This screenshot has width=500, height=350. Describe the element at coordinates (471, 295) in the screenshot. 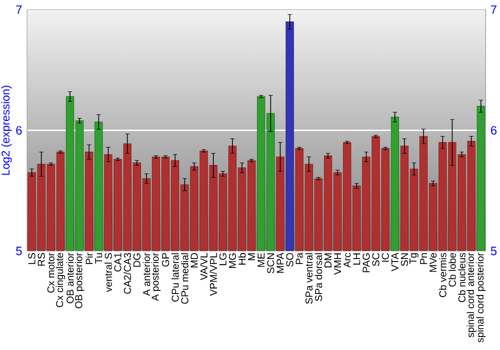

I see `x-tick-label: spinal cord anterior` at that location.